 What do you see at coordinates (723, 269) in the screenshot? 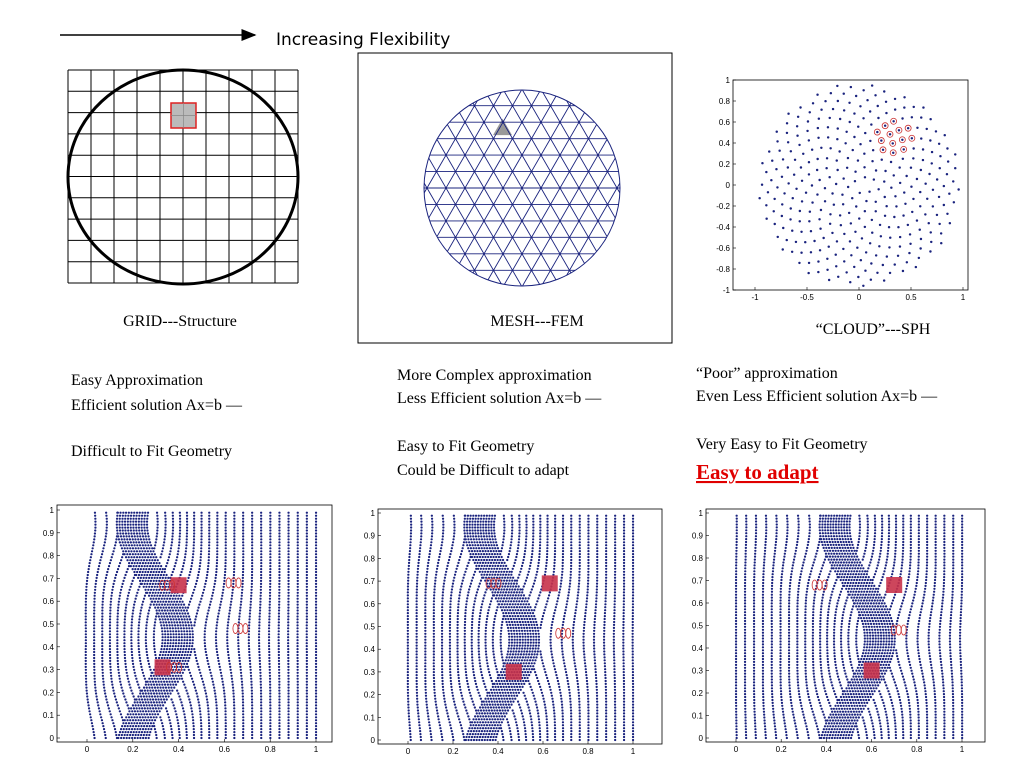
I see `y-tick-label: -0.8` at bounding box center [723, 269].